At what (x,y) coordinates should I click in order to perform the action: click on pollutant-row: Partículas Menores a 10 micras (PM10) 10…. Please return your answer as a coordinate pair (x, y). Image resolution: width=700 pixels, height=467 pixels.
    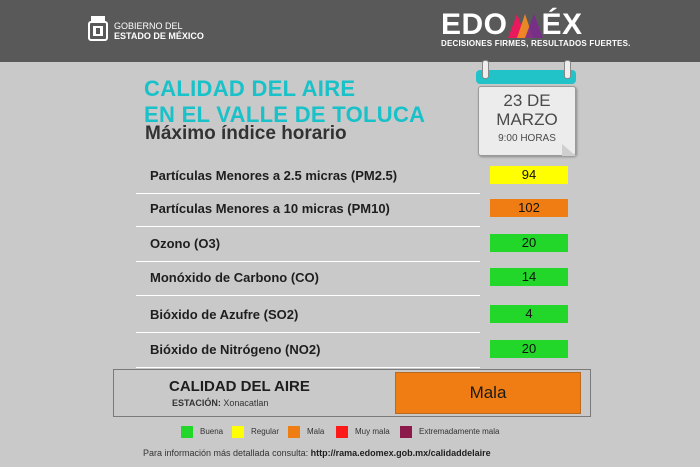
    Looking at the image, I should click on (358, 209).